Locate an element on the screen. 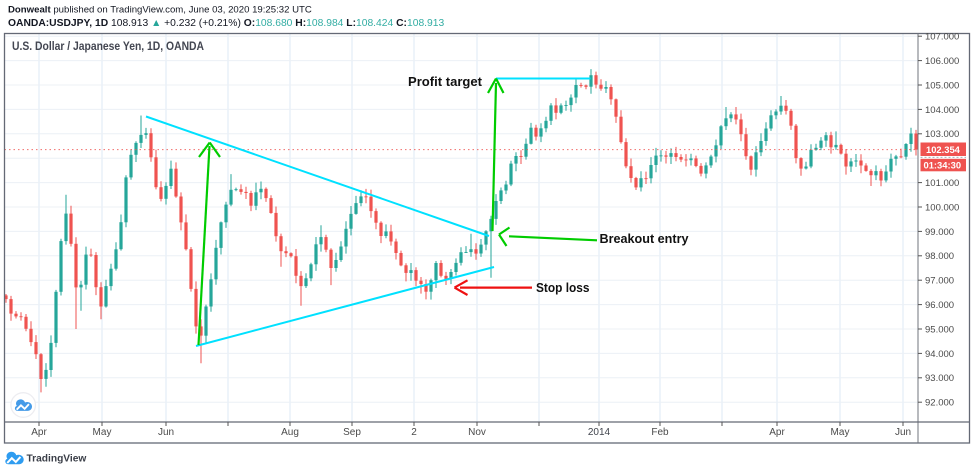 This screenshot has height=473, width=975. svg-text: Feb is located at coordinates (660, 432).